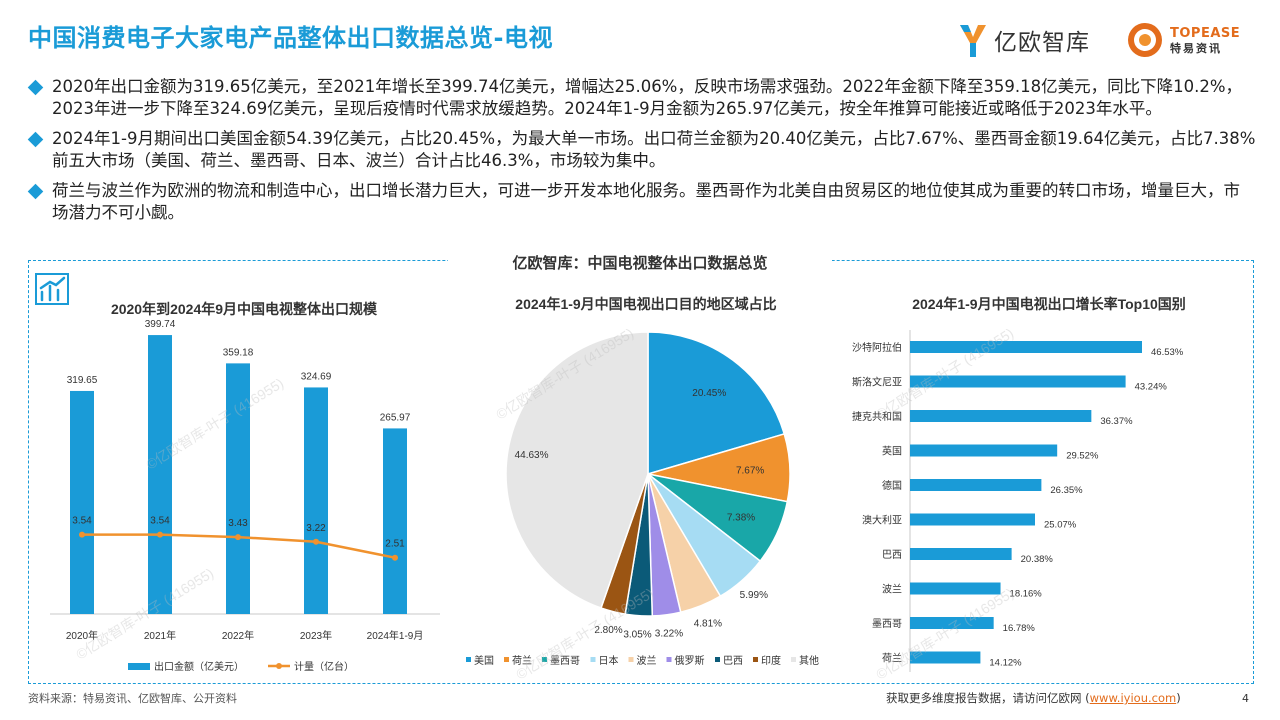 The height and width of the screenshot is (720, 1280). I want to click on chart2-legend-label: 美国, so click(484, 660).